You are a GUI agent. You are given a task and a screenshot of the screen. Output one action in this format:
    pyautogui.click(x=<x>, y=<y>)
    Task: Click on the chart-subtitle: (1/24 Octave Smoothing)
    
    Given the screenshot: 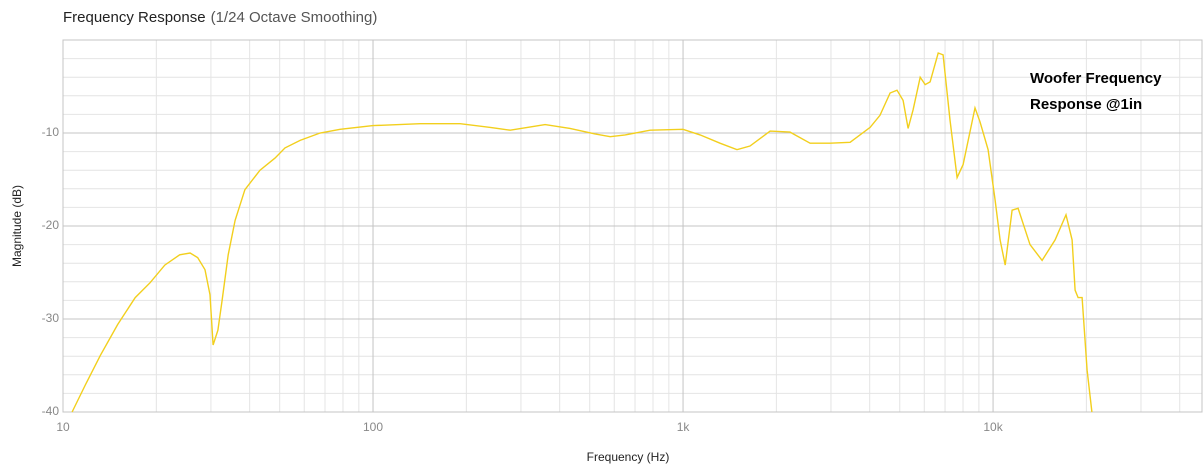 What is the action you would take?
    pyautogui.click(x=294, y=17)
    